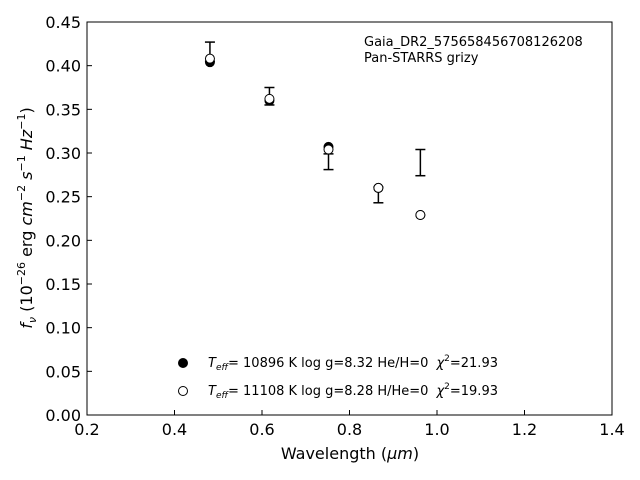 The image size is (640, 480). Describe the element at coordinates (63, 22) in the screenshot. I see `y-tick-label: 0.45` at that location.